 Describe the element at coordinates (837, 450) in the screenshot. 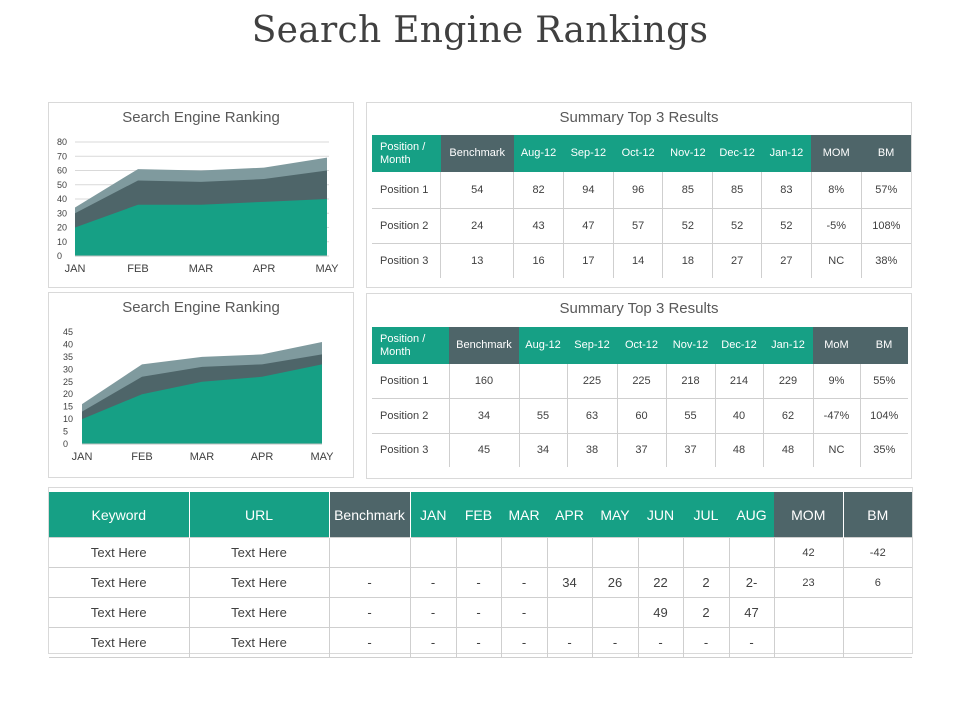

I see `table-cell: NC` at that location.